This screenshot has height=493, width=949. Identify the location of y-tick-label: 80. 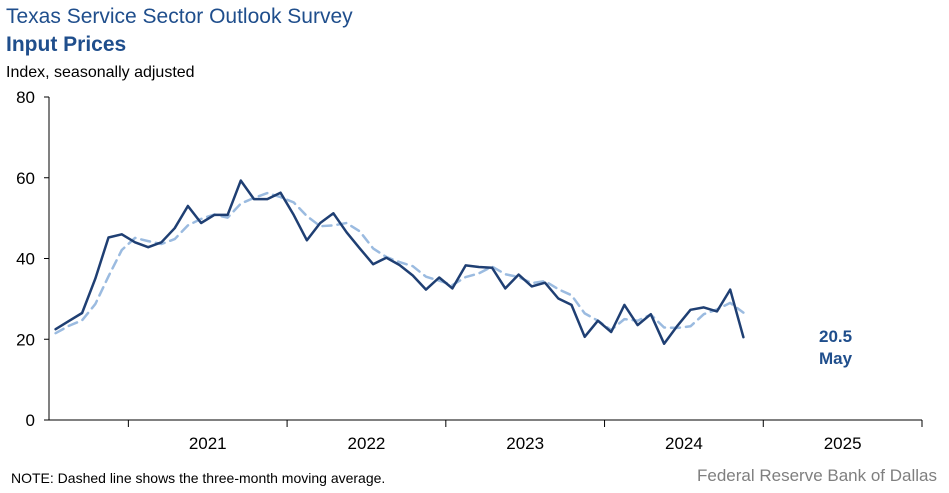
(25, 97).